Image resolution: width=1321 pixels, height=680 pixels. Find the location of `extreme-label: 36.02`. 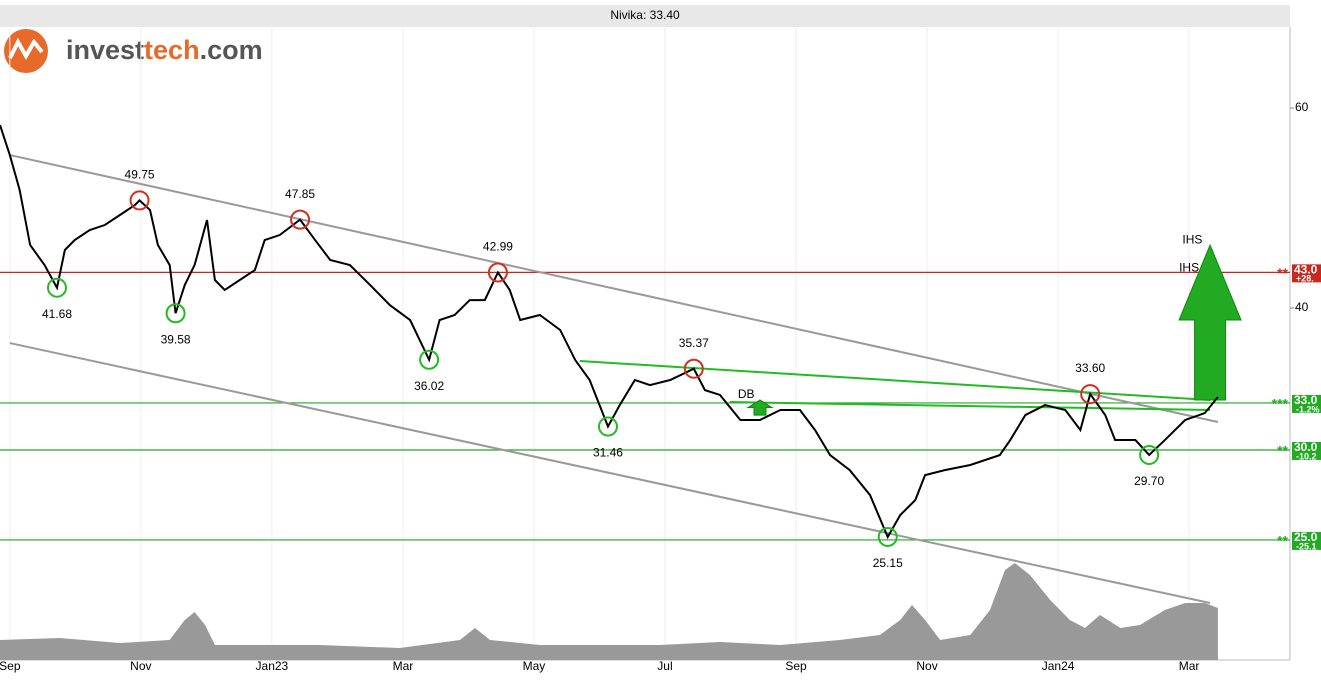

extreme-label: 36.02 is located at coordinates (429, 386).